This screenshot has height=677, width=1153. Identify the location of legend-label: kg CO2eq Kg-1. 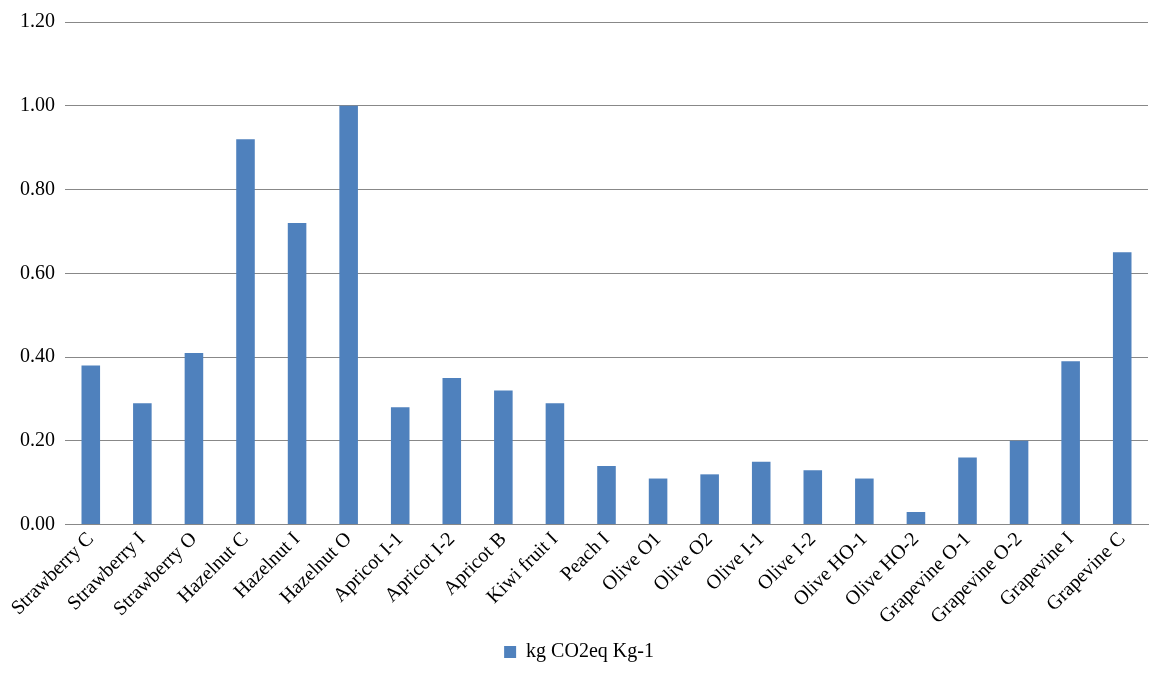
(590, 651).